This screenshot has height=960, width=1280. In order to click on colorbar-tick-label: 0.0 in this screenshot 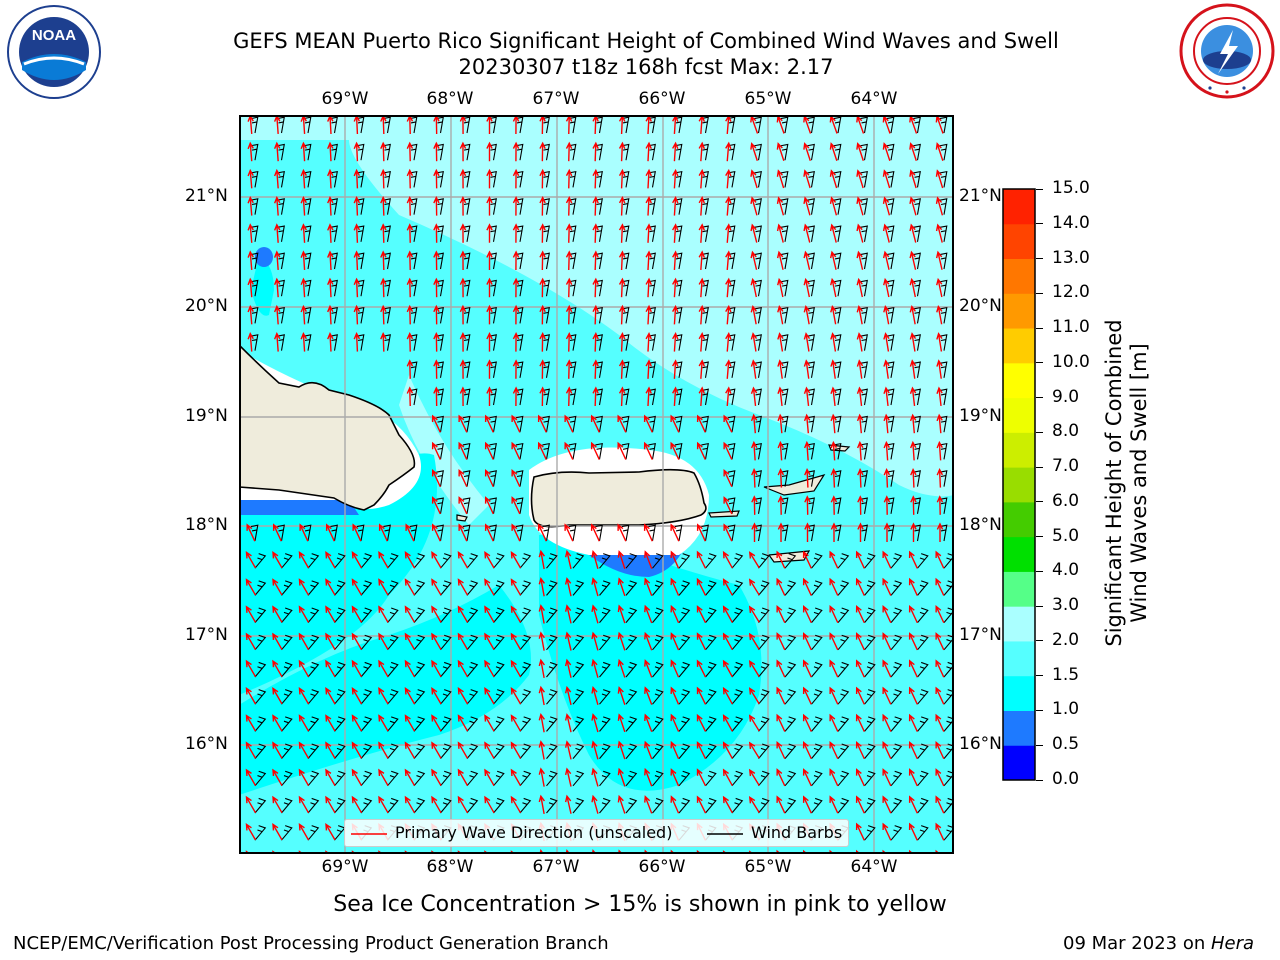, I will do `click(1066, 779)`.